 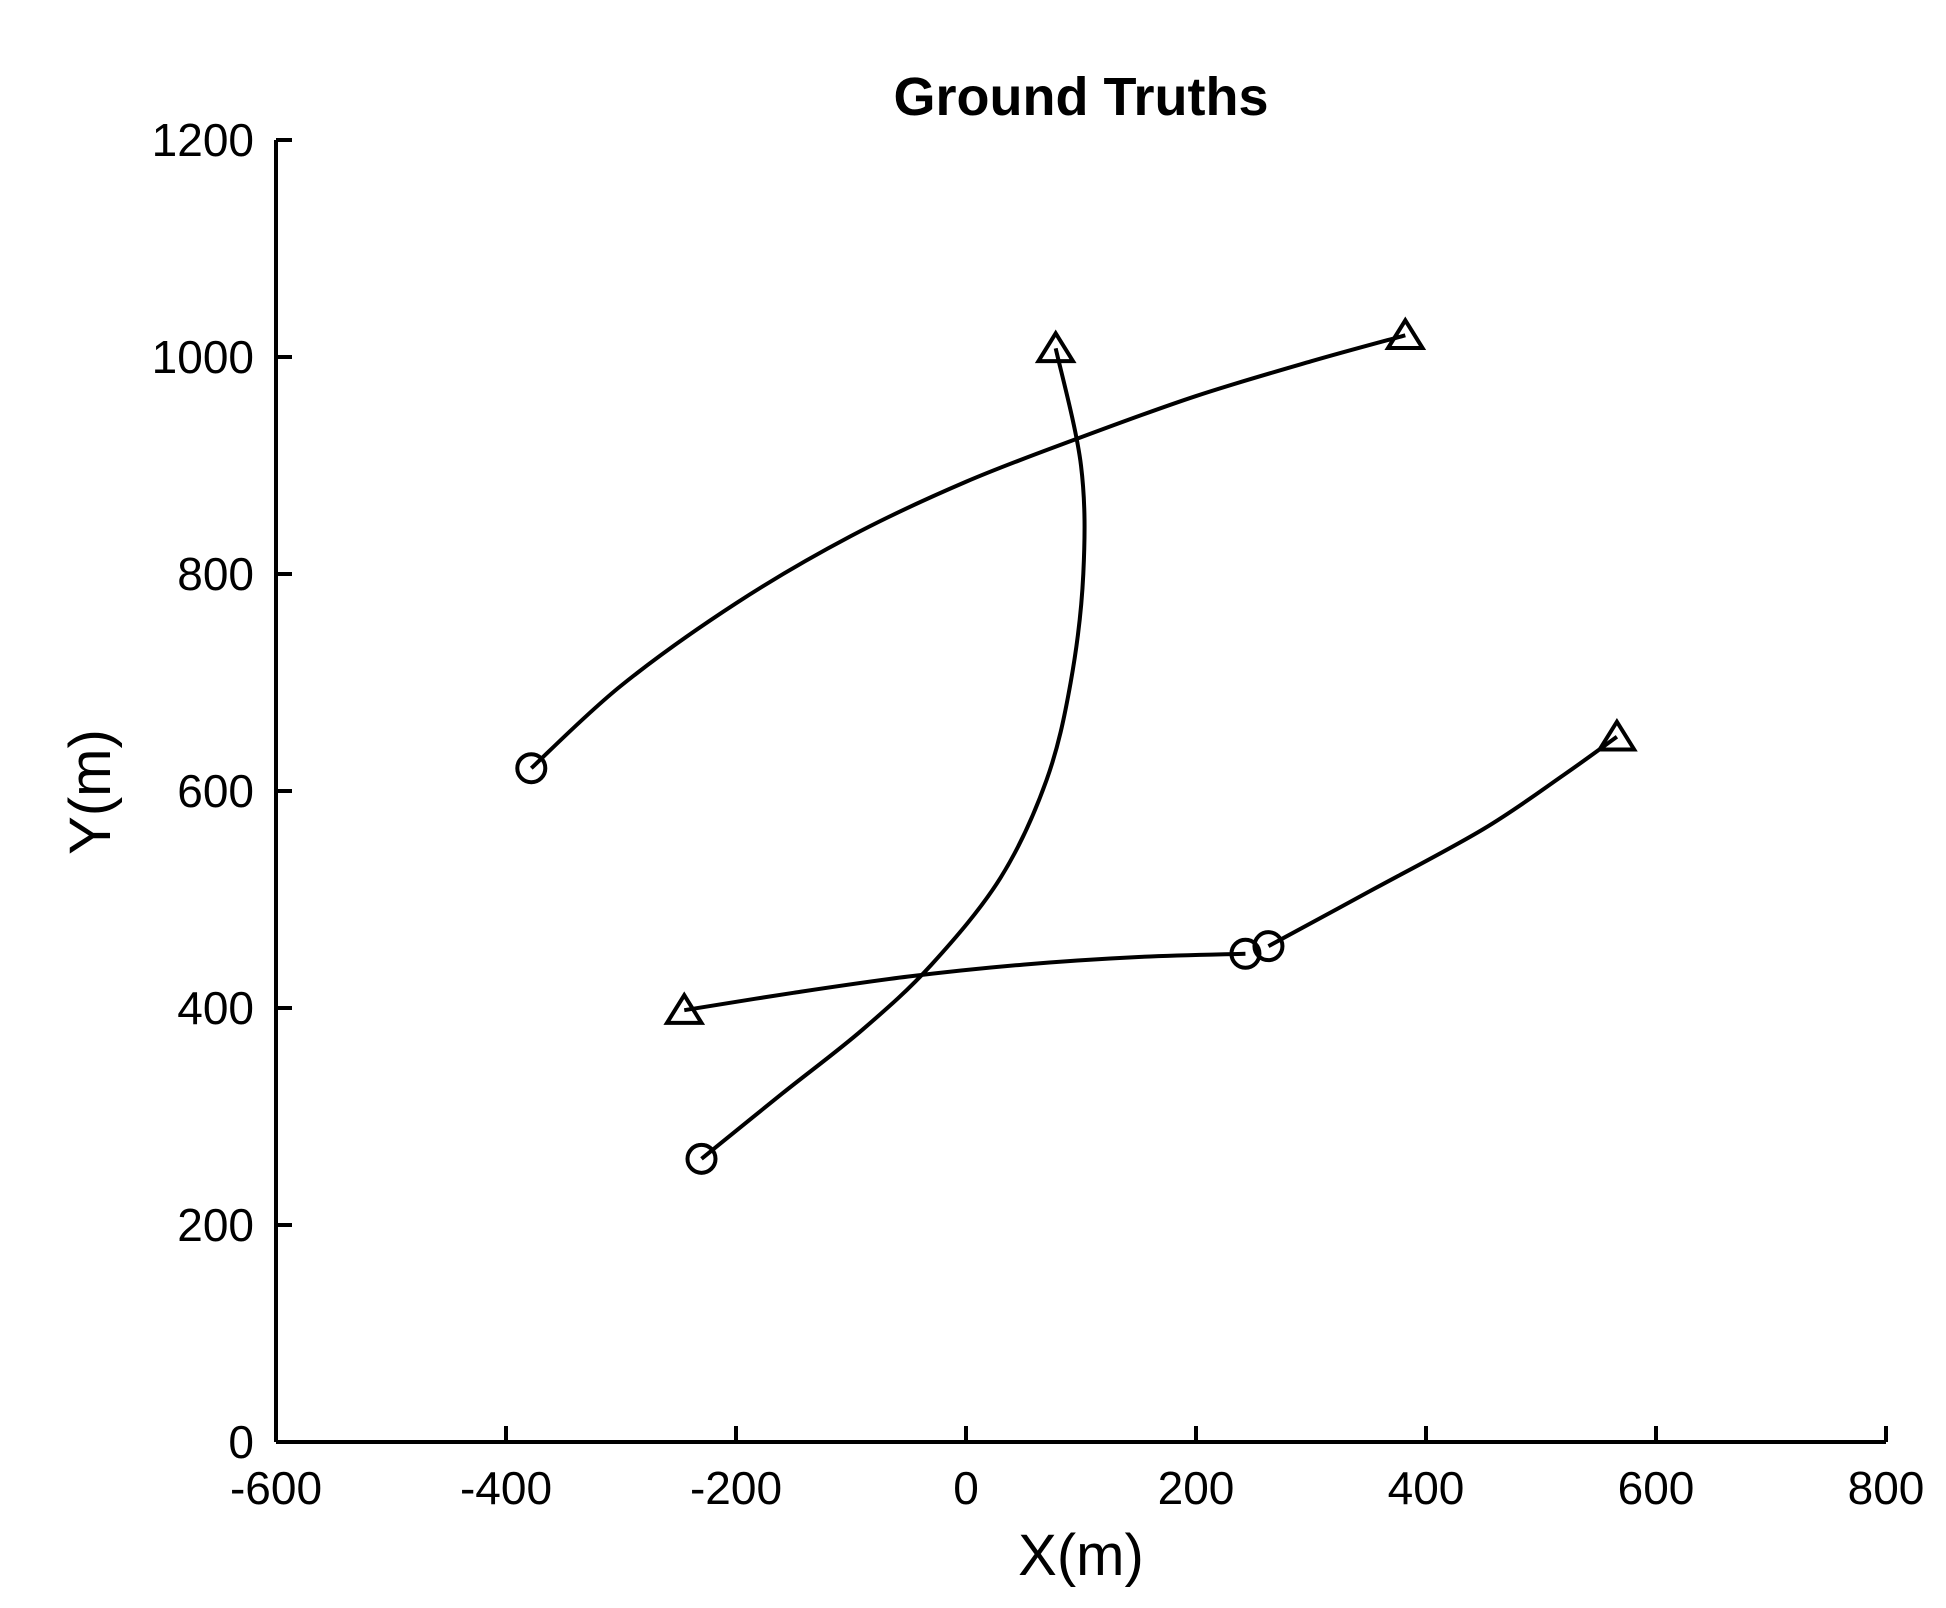 I want to click on x-tick-label: 200, so click(x=1196, y=1488).